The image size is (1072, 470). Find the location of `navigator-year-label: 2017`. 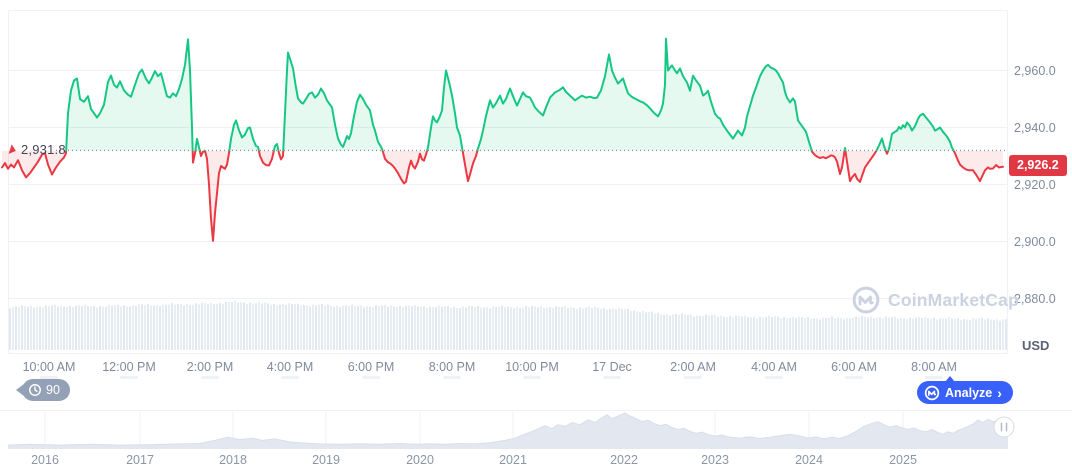

navigator-year-label: 2017 is located at coordinates (140, 460).